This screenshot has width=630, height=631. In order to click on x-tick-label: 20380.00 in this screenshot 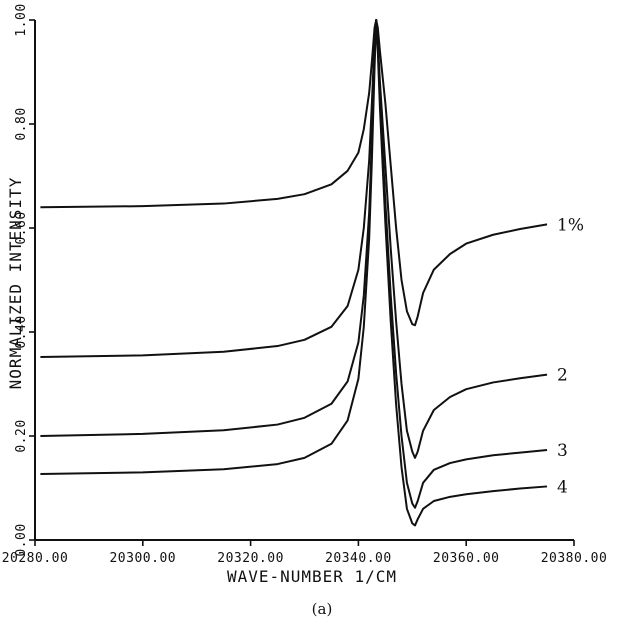, I will do `click(574, 558)`.